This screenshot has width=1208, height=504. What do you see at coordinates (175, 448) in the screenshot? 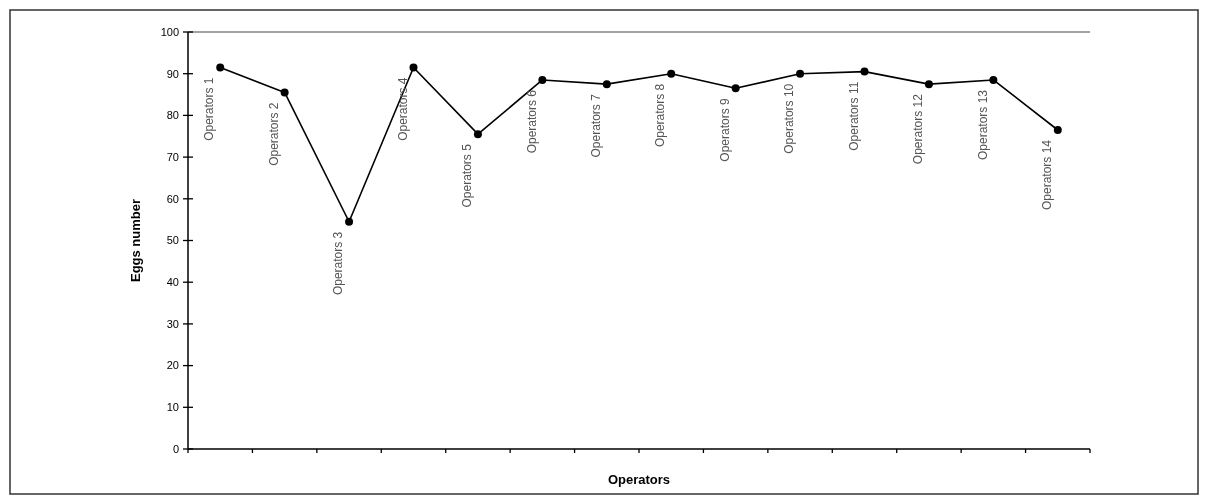
I see `y-tick-label: 0` at bounding box center [175, 448].